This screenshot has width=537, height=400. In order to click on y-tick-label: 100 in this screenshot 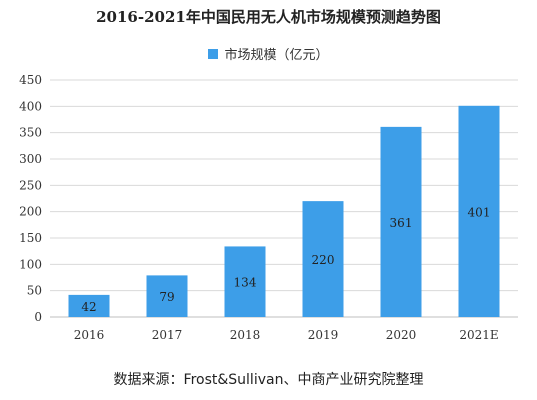, I will do `click(30, 264)`.